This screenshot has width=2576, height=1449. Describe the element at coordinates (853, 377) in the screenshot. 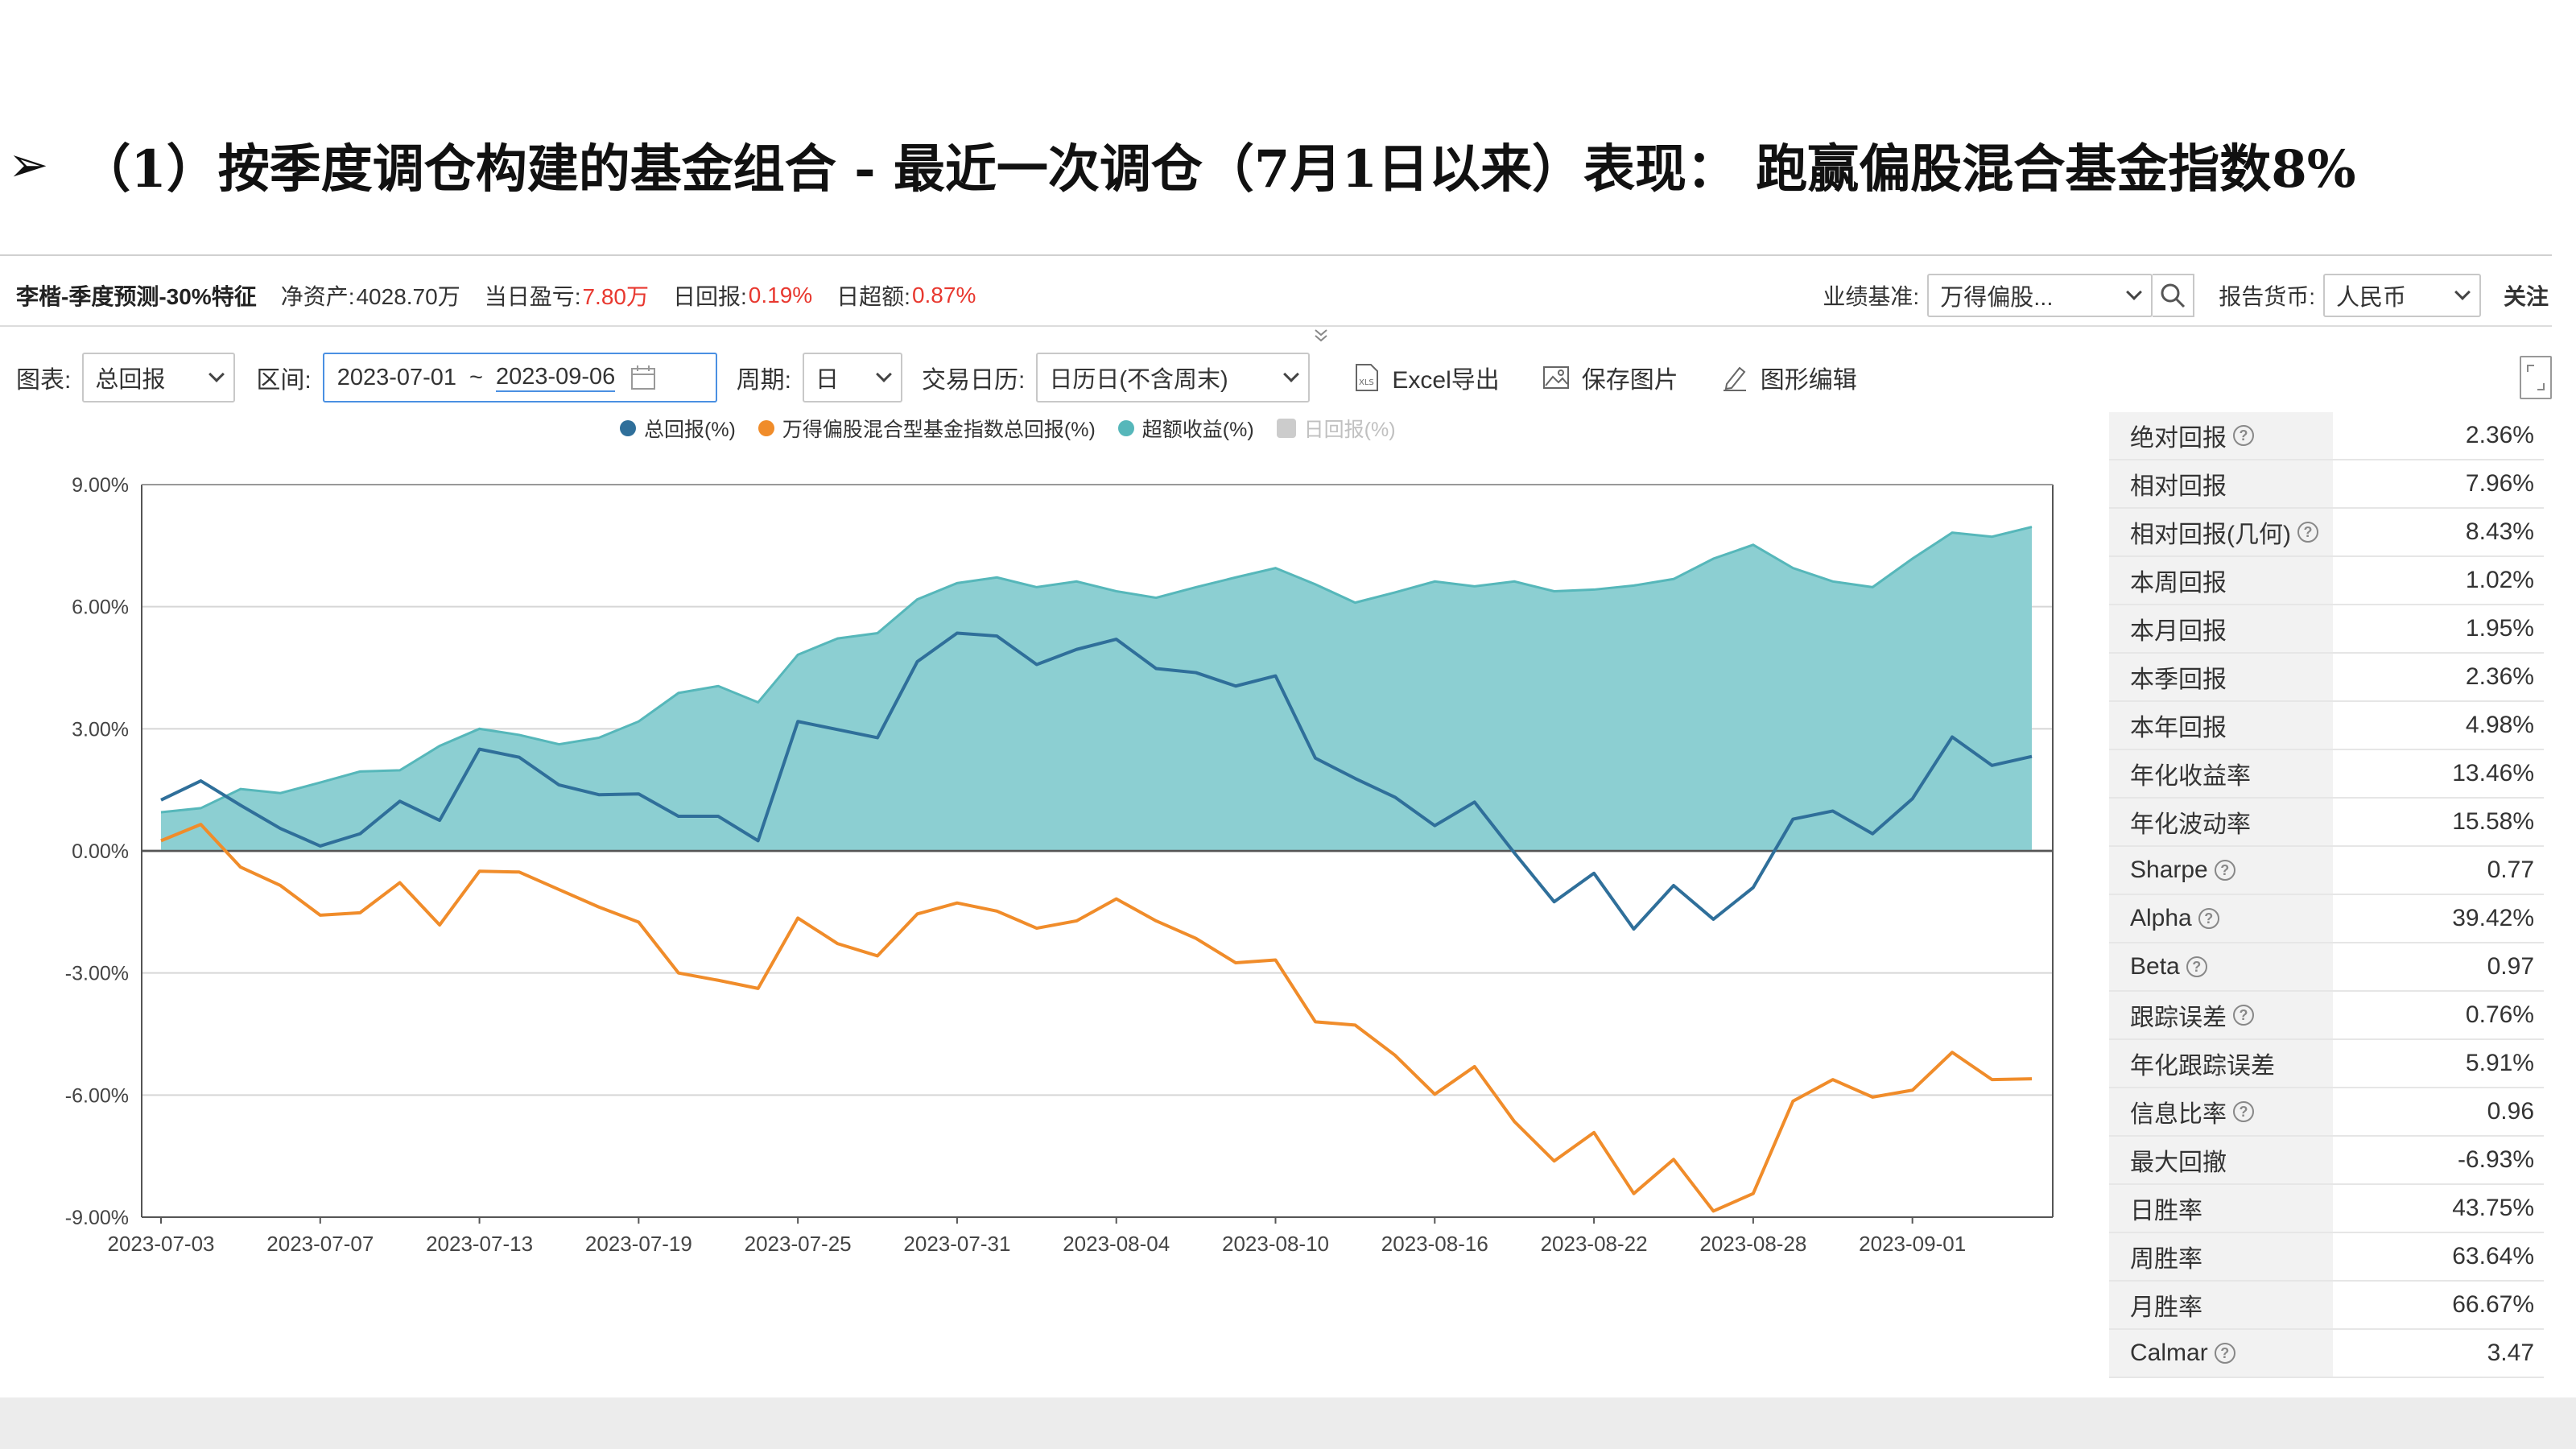

I see `period-select: 日` at that location.